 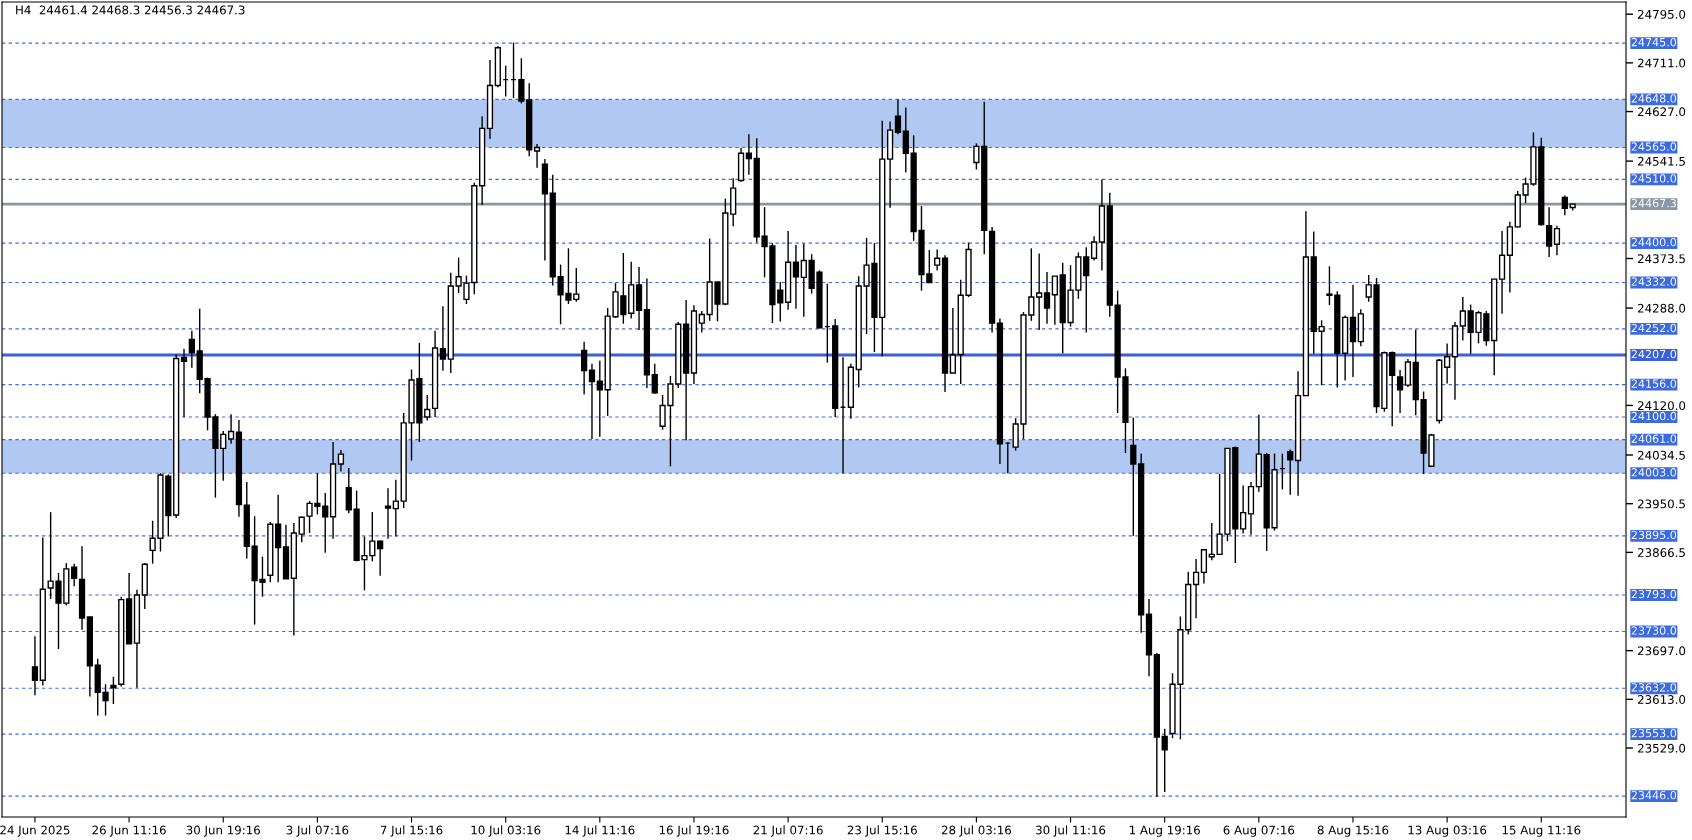 What do you see at coordinates (1654, 178) in the screenshot?
I see `ref-line-label: 24510.0` at bounding box center [1654, 178].